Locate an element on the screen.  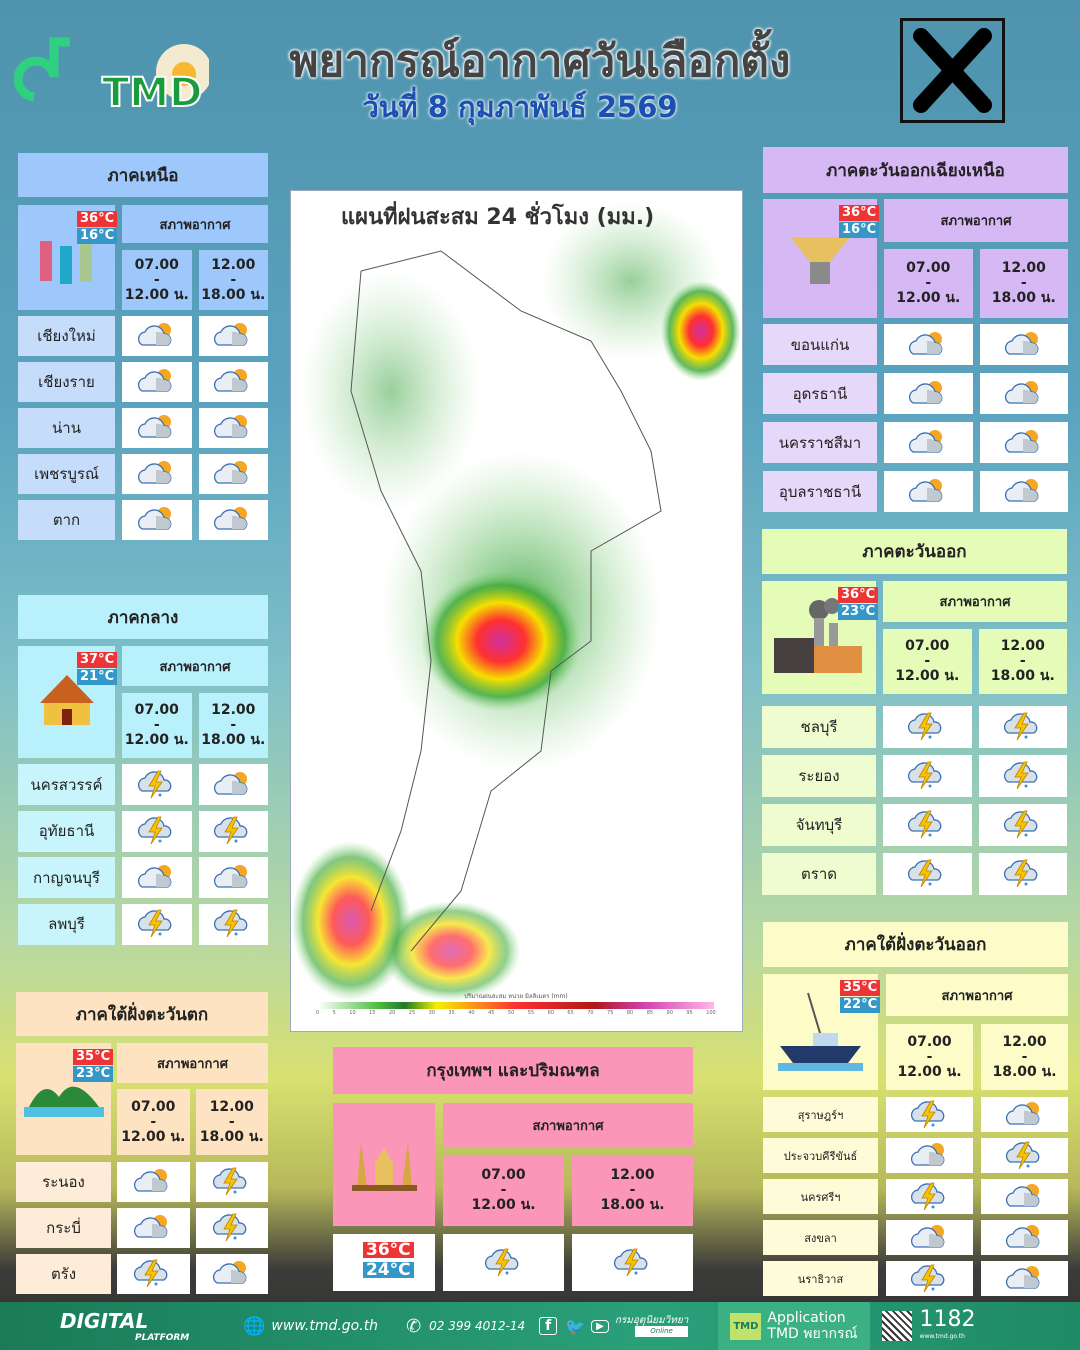
map-title: แผนที่ฝนสะสม 24 ชั่วโมง (มม.) is located at coordinates (498, 217).